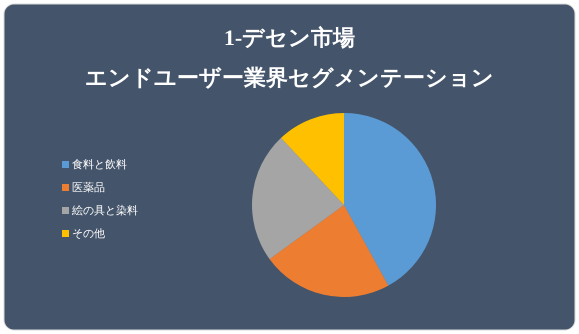 Image resolution: width=579 pixels, height=334 pixels. Describe the element at coordinates (289, 77) in the screenshot. I see `chart-subtitle: エンドユーザー業界セグメンテーション` at that location.